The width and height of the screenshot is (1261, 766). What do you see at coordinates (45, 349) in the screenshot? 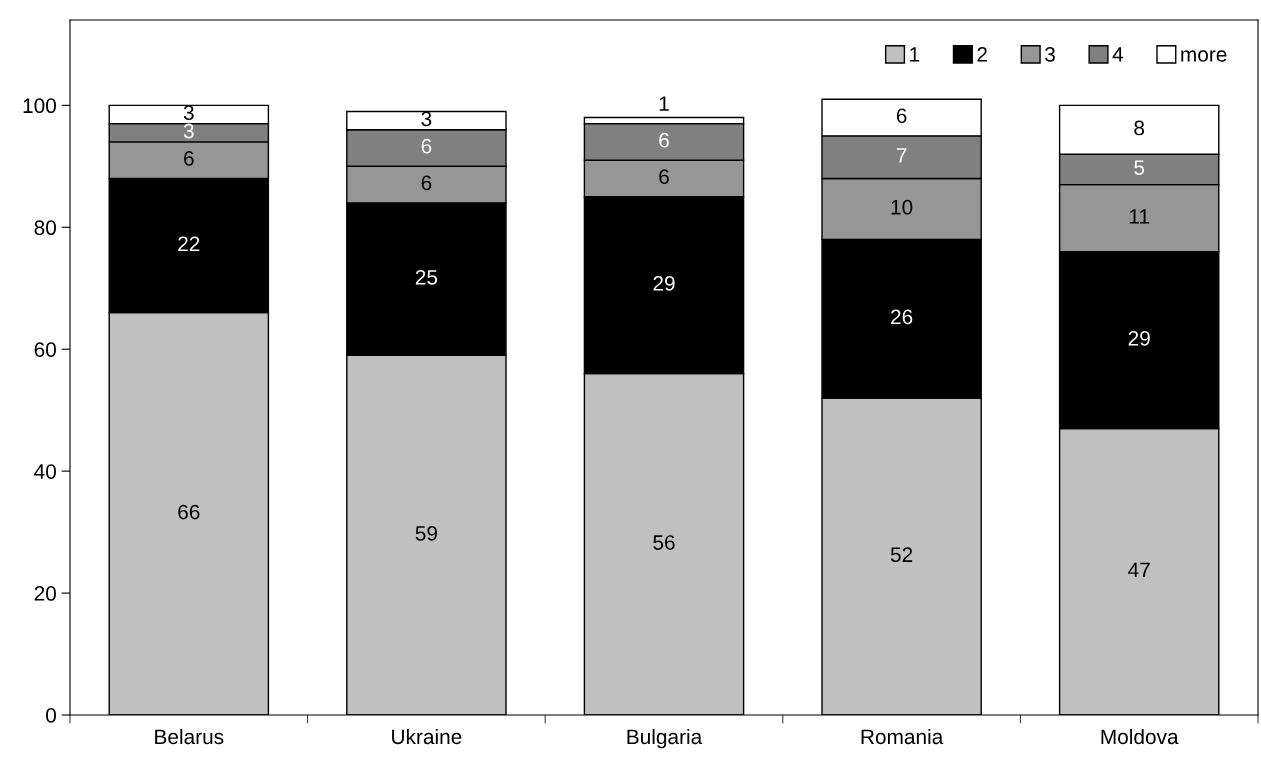
I see `y-tick-label: 60` at bounding box center [45, 349].